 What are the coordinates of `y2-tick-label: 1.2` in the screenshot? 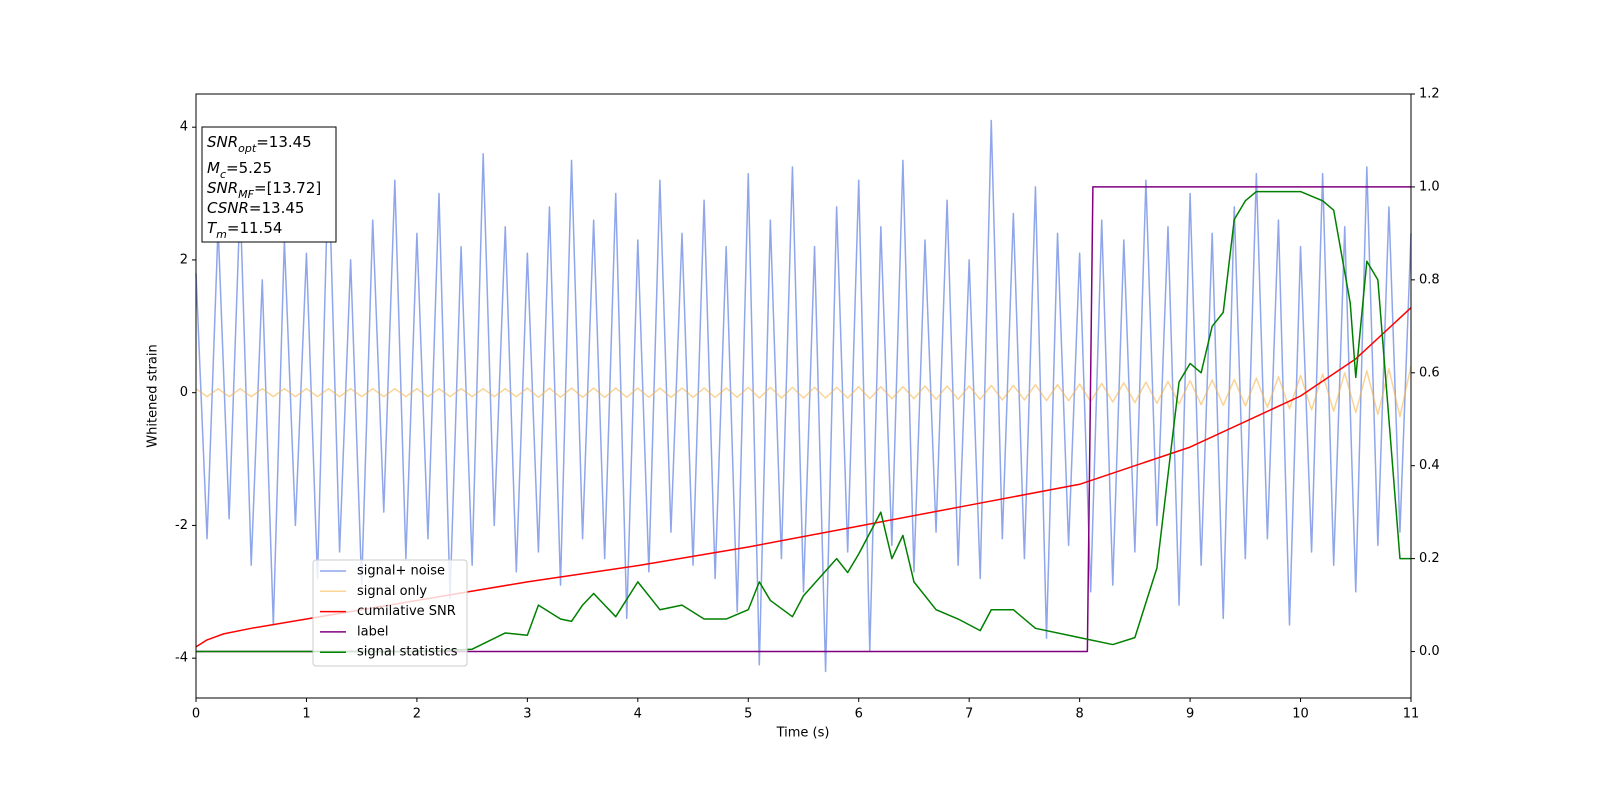 It's located at (1429, 94).